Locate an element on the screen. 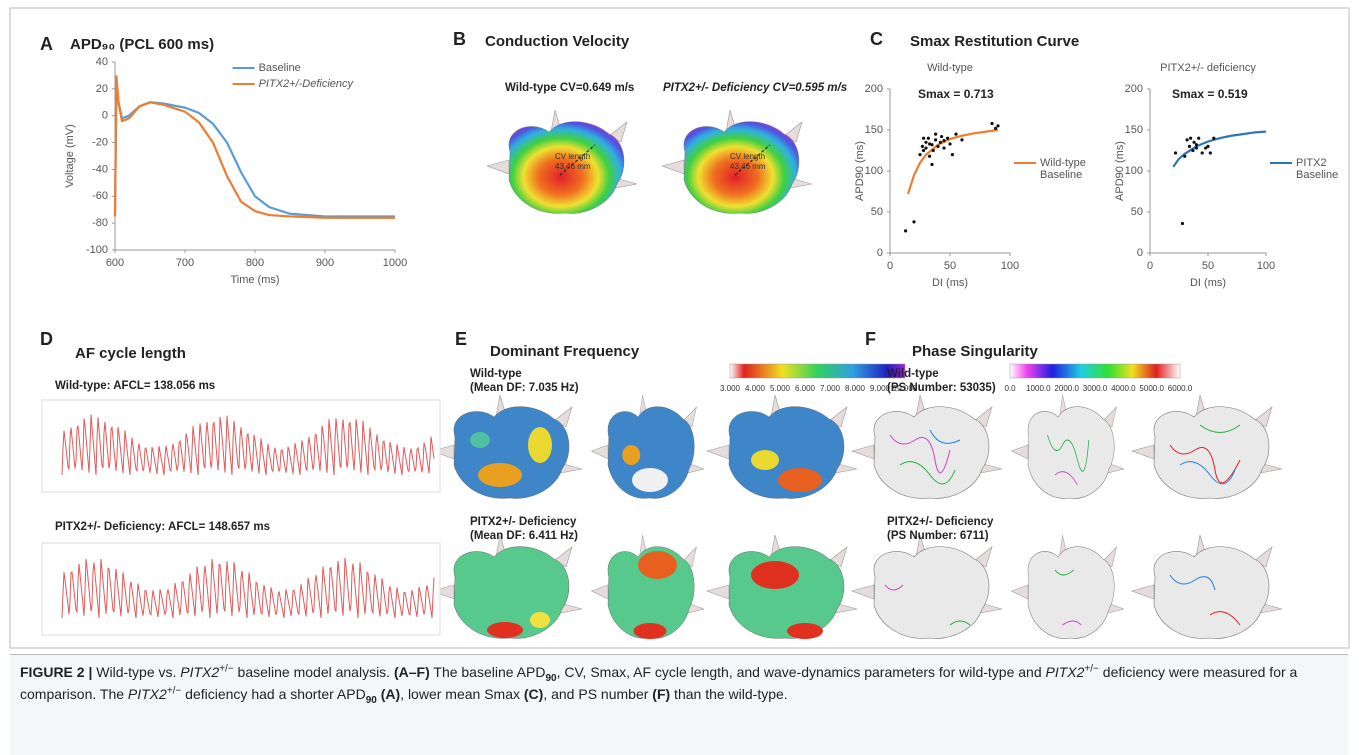 Image resolution: width=1359 pixels, height=755 pixels. y-tick-label: -40 is located at coordinates (100, 169).